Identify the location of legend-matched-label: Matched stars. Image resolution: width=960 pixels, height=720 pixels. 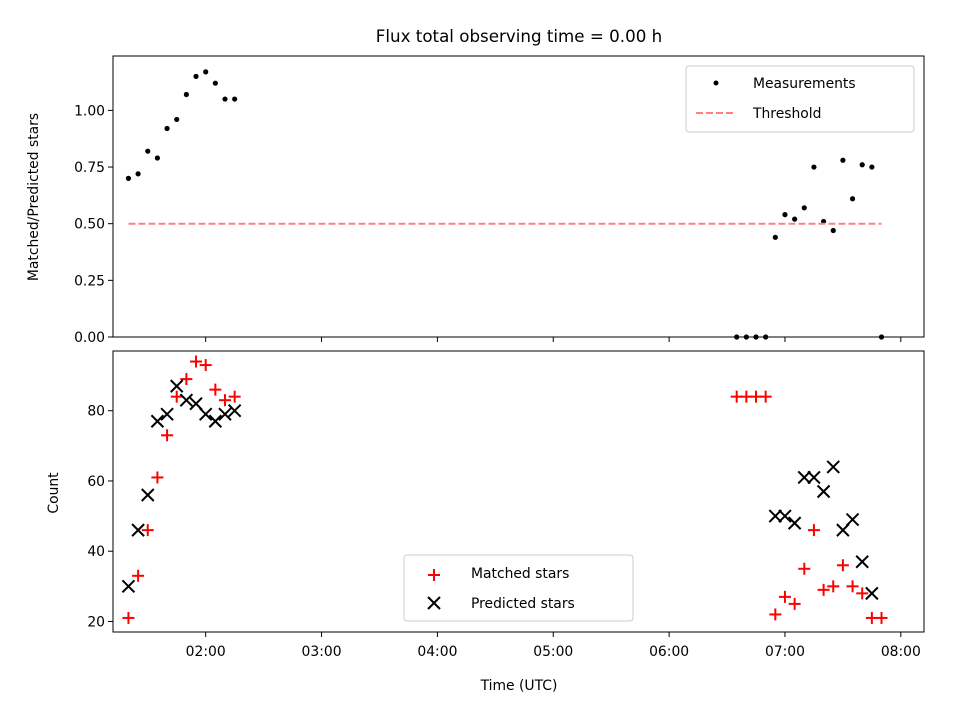
(520, 574).